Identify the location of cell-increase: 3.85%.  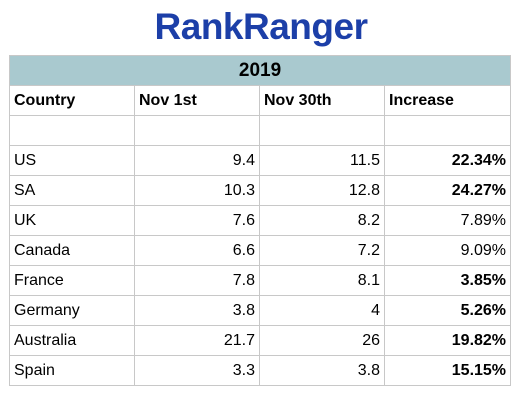
(447, 280).